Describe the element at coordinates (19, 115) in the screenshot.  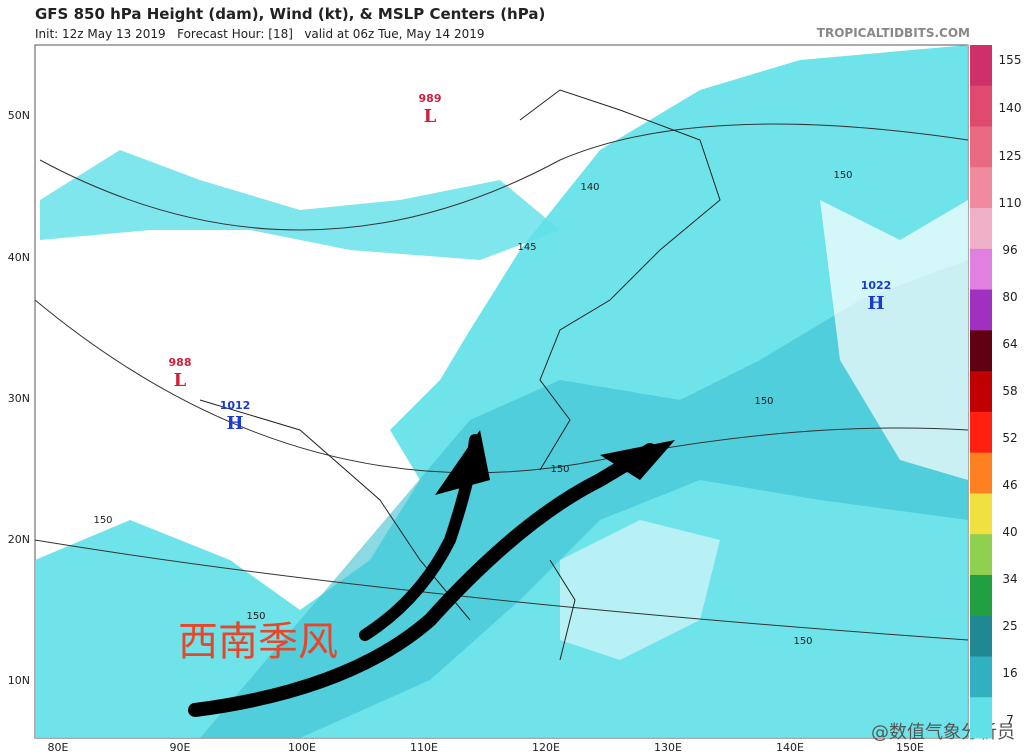
I see `latitude-label: 50N` at that location.